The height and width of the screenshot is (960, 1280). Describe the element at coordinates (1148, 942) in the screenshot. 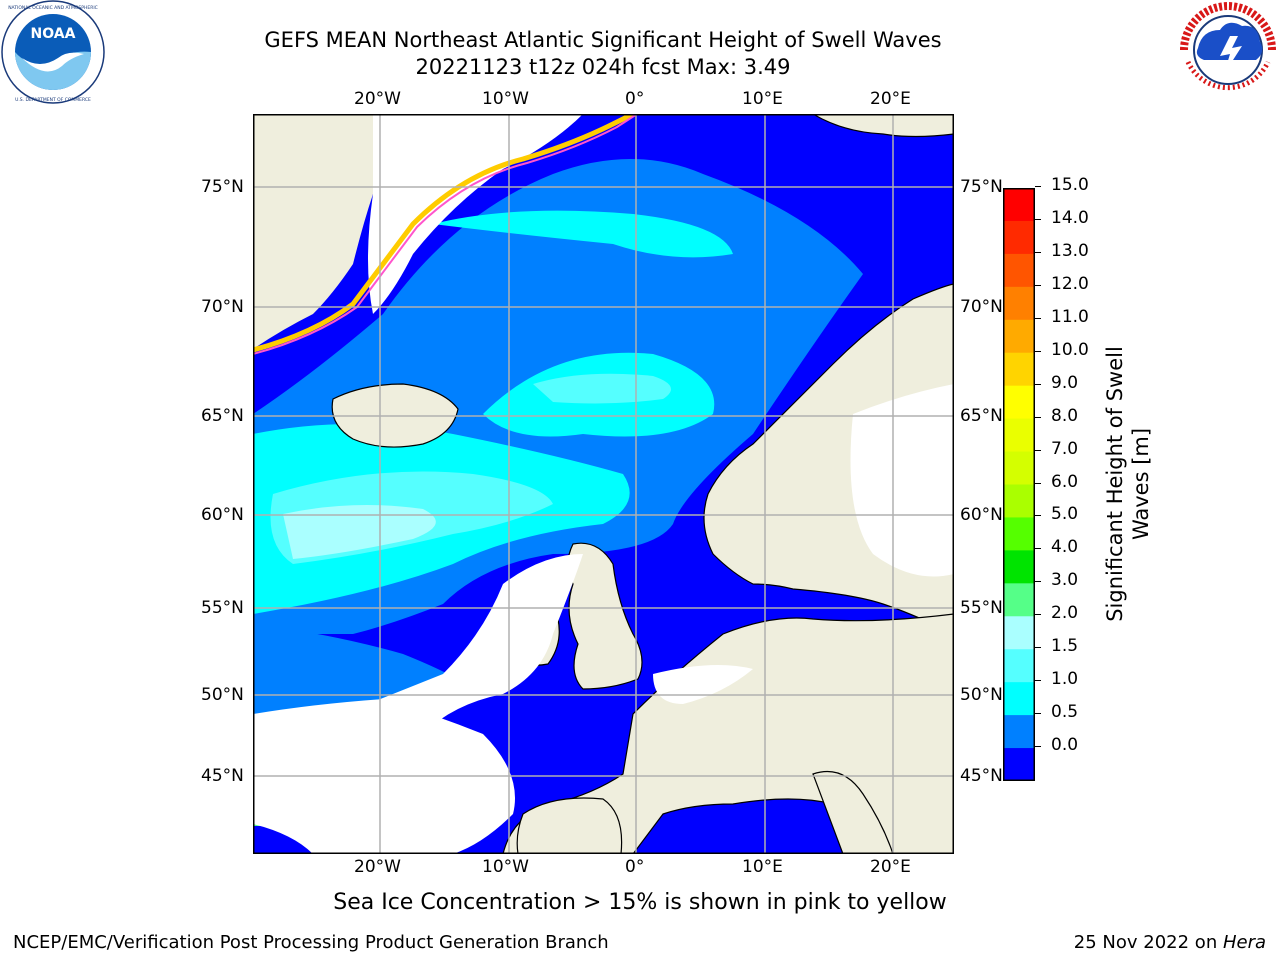

I see `footer-date-text: 25 Nov 2022 on` at that location.